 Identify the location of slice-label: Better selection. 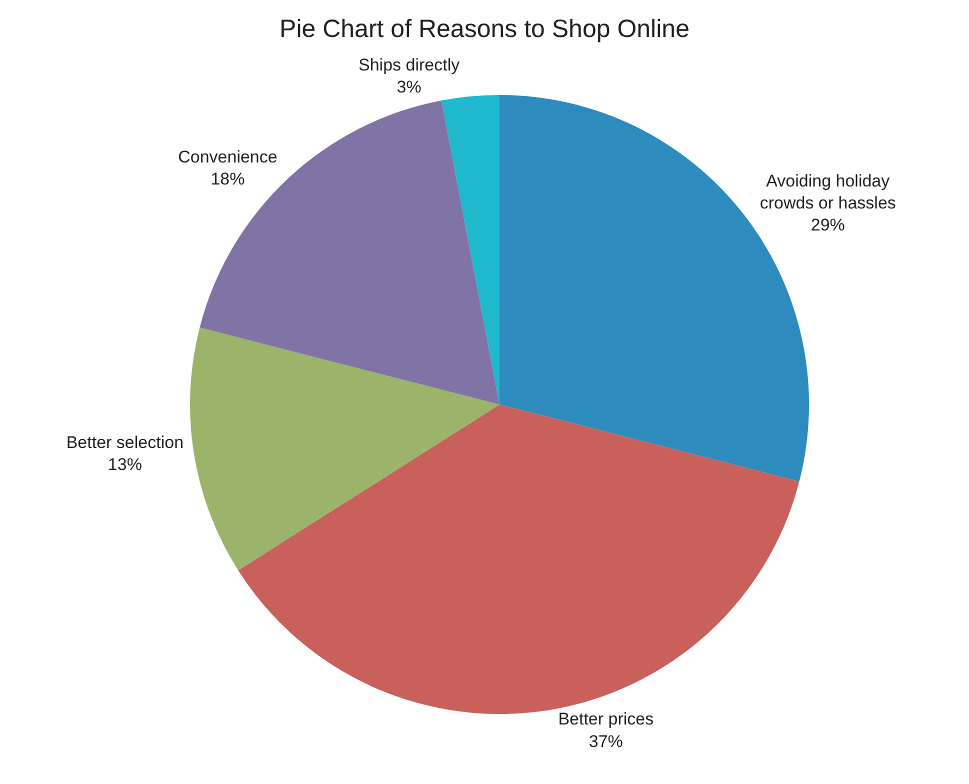
(125, 442).